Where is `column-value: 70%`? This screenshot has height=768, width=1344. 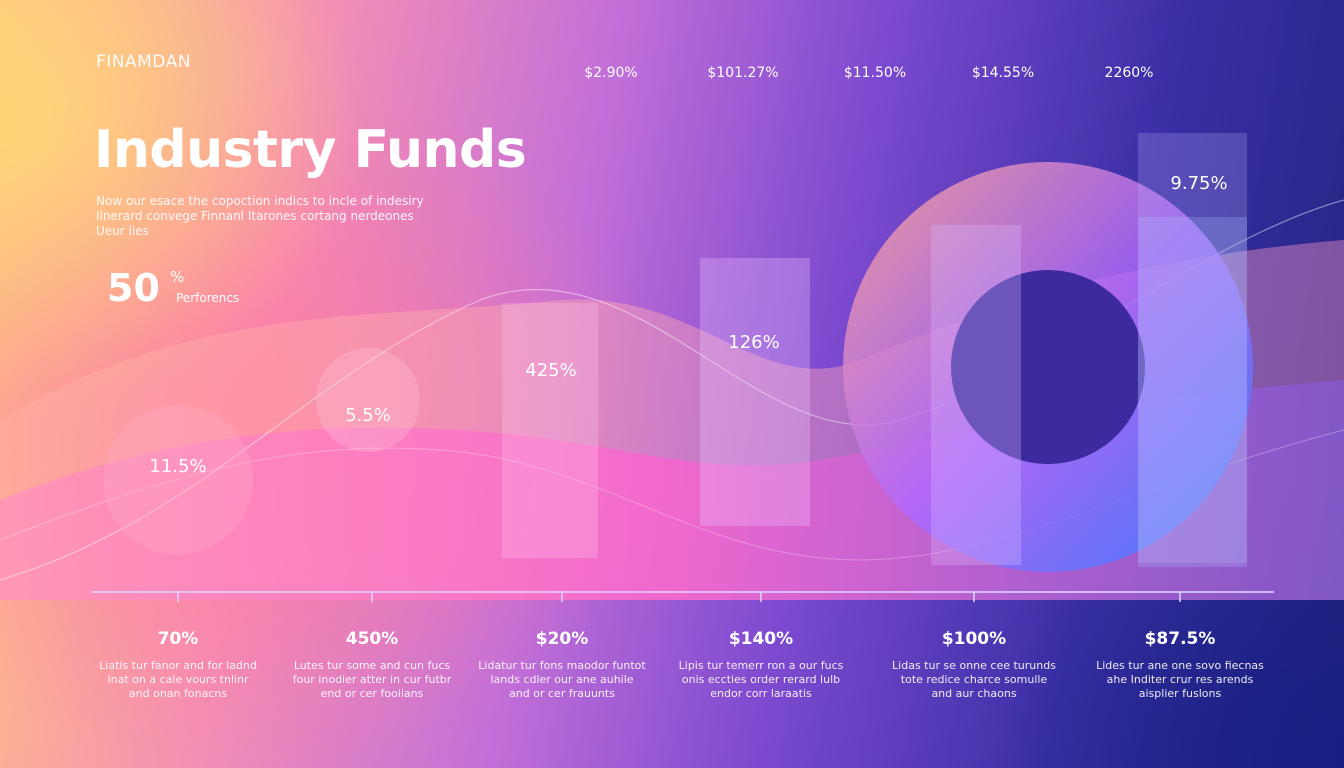
column-value: 70% is located at coordinates (178, 639).